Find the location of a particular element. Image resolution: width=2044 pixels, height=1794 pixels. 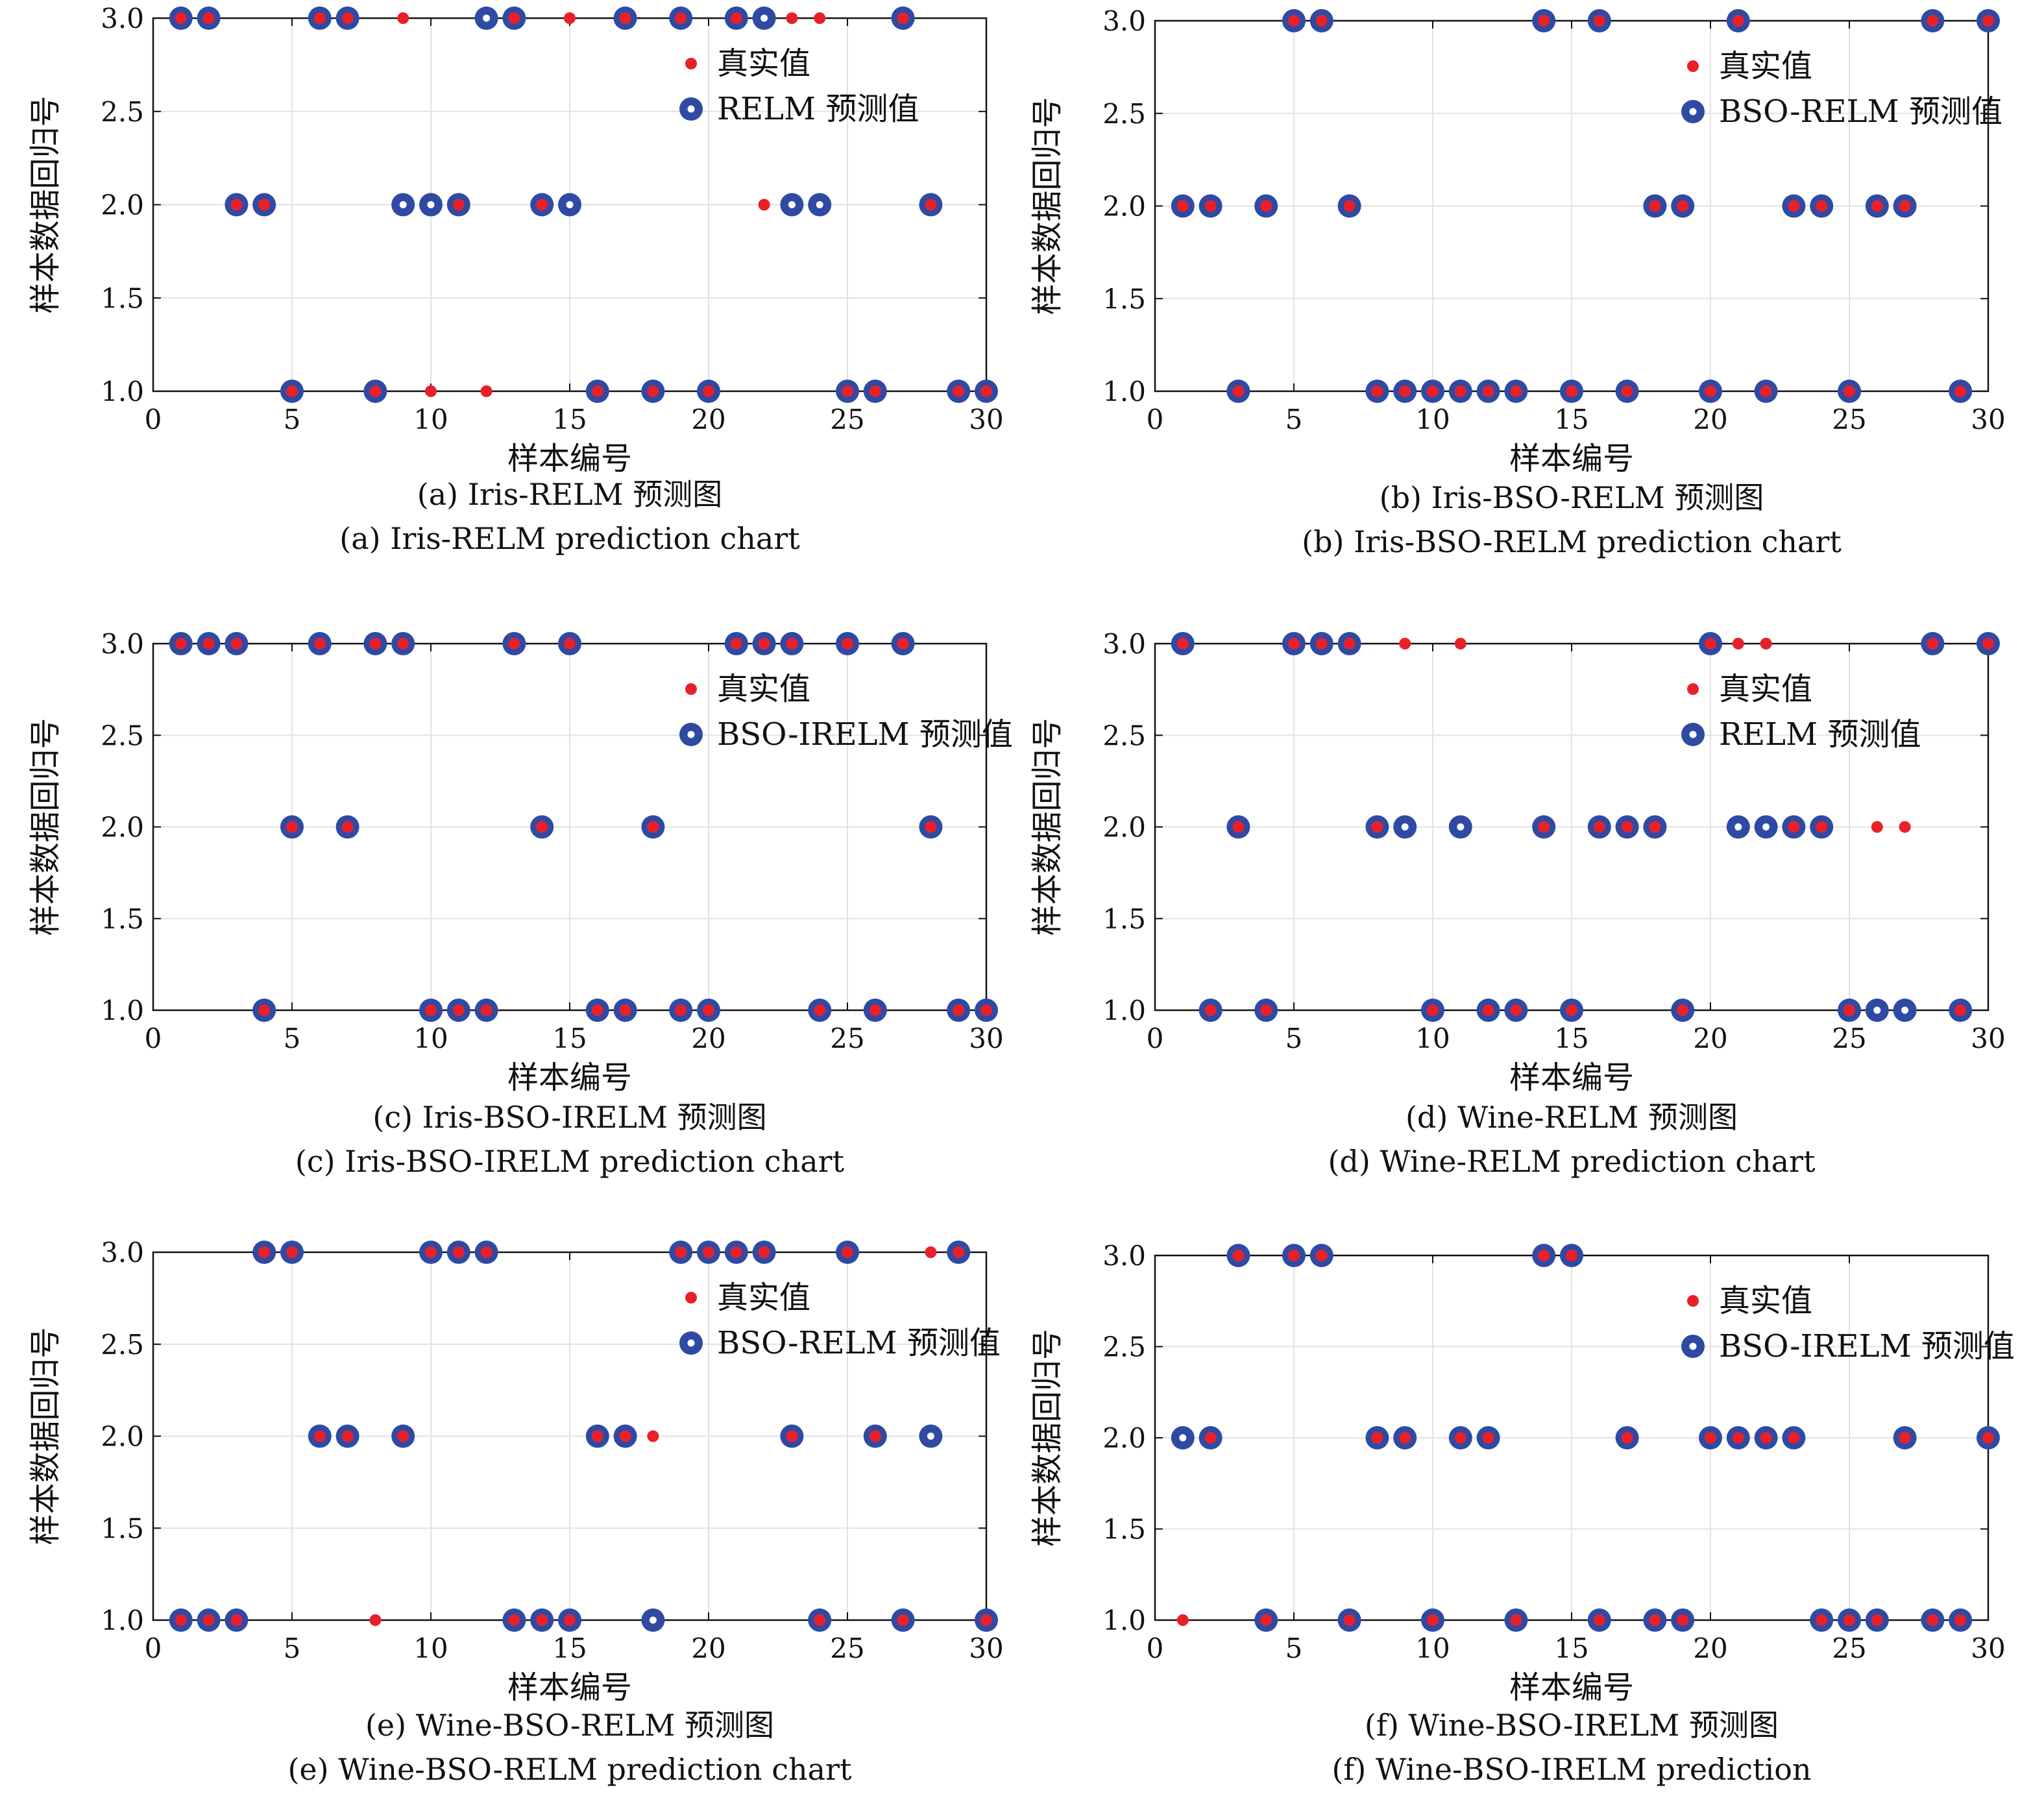

y-tick-label: 2.5 is located at coordinates (1124, 735).